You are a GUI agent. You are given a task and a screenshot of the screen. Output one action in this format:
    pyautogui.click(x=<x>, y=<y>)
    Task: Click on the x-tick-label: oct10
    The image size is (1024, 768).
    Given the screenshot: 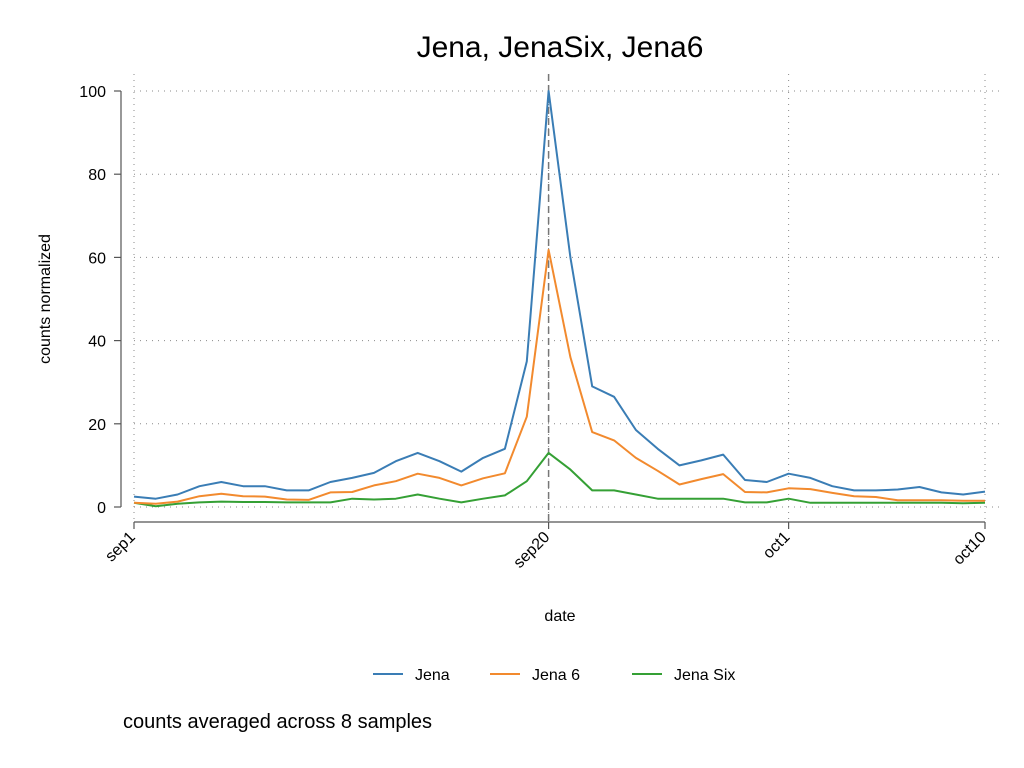 What is the action you would take?
    pyautogui.click(x=970, y=549)
    